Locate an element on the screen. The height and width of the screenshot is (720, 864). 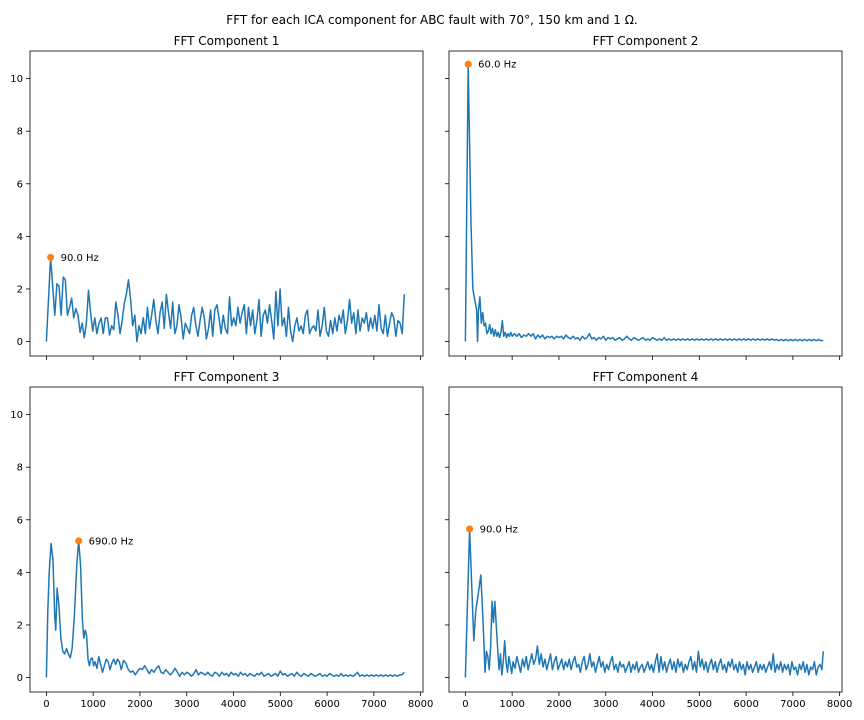
subplot-title: FFT Component 3 is located at coordinates (227, 377).